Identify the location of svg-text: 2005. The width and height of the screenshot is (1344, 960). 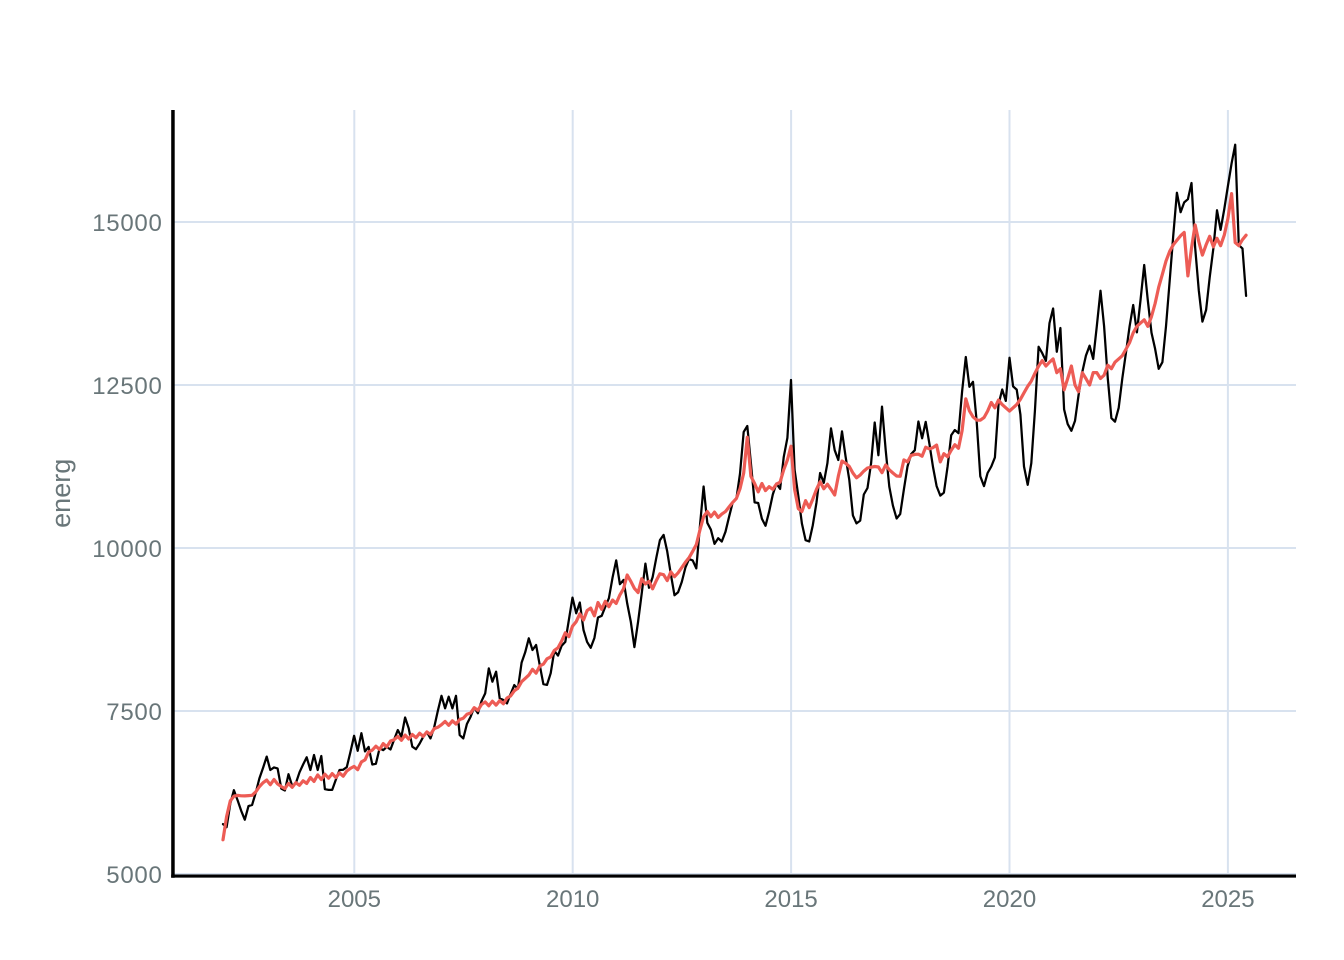
(354, 899).